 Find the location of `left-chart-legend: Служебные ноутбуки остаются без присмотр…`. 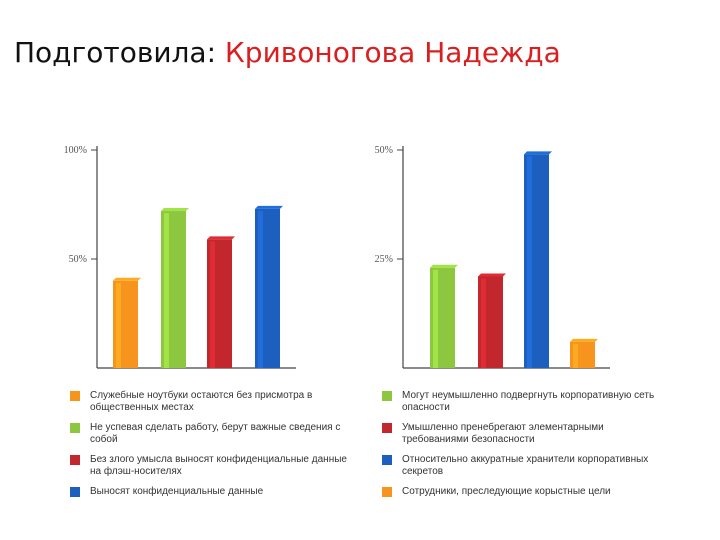

left-chart-legend: Служебные ноутбуки остаются без присмотр… is located at coordinates (215, 448).